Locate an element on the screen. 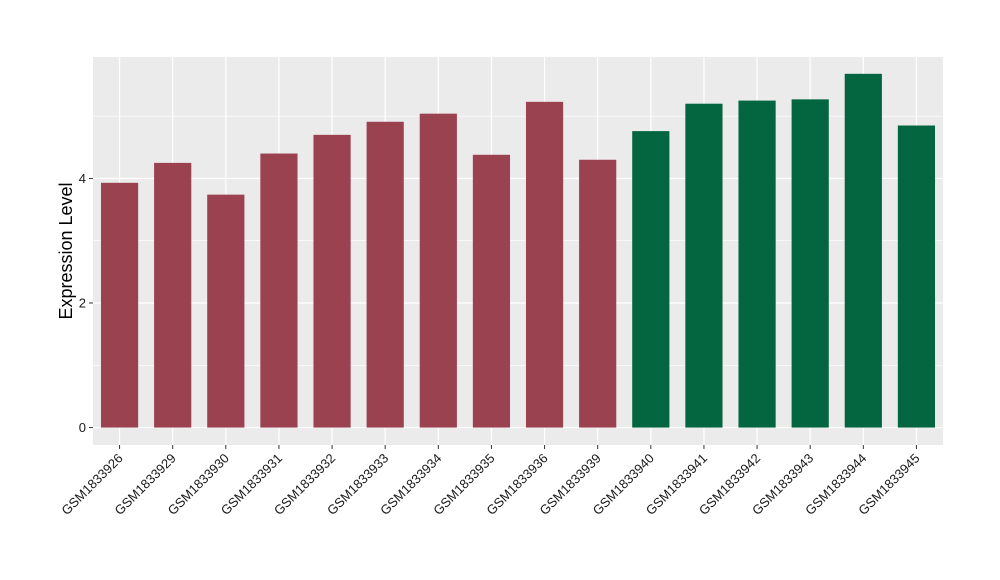 This screenshot has width=1000, height=580. y-axis: 0 2 4 is located at coordinates (86, 303).